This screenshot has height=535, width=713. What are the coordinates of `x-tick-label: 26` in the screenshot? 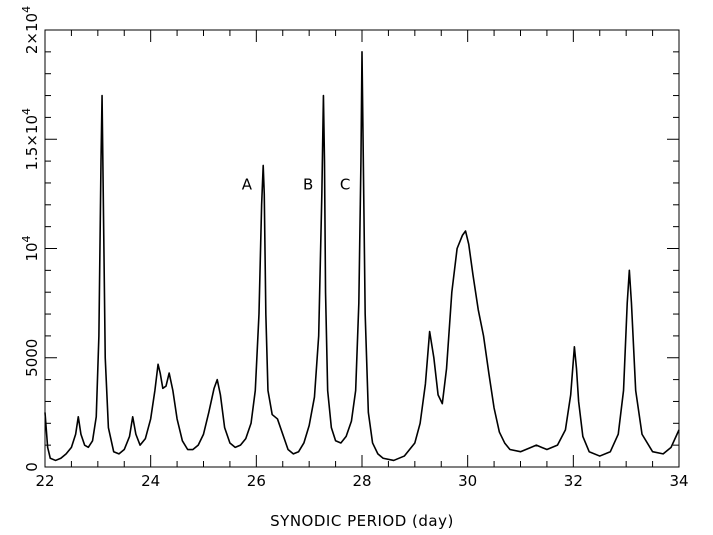 It's located at (256, 481).